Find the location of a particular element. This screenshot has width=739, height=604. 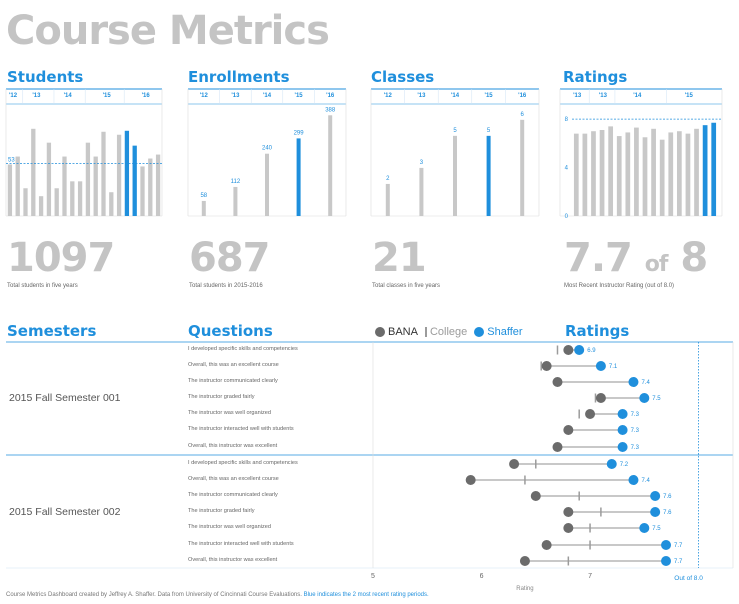

ratings-x-tick: '15 is located at coordinates (689, 96).